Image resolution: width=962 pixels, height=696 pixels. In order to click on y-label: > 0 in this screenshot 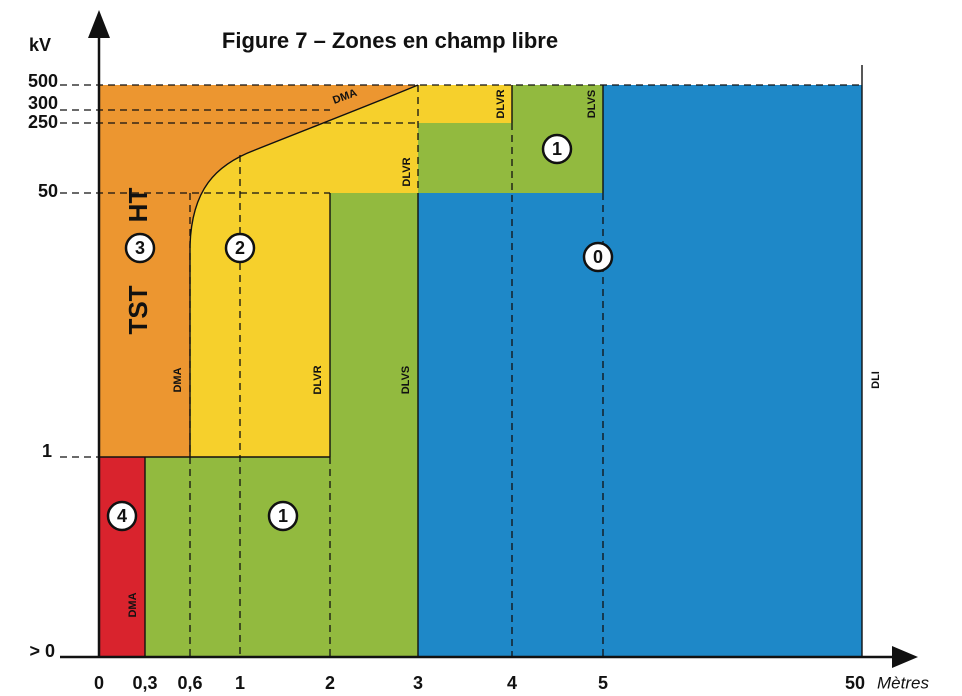, I will do `click(42, 651)`.